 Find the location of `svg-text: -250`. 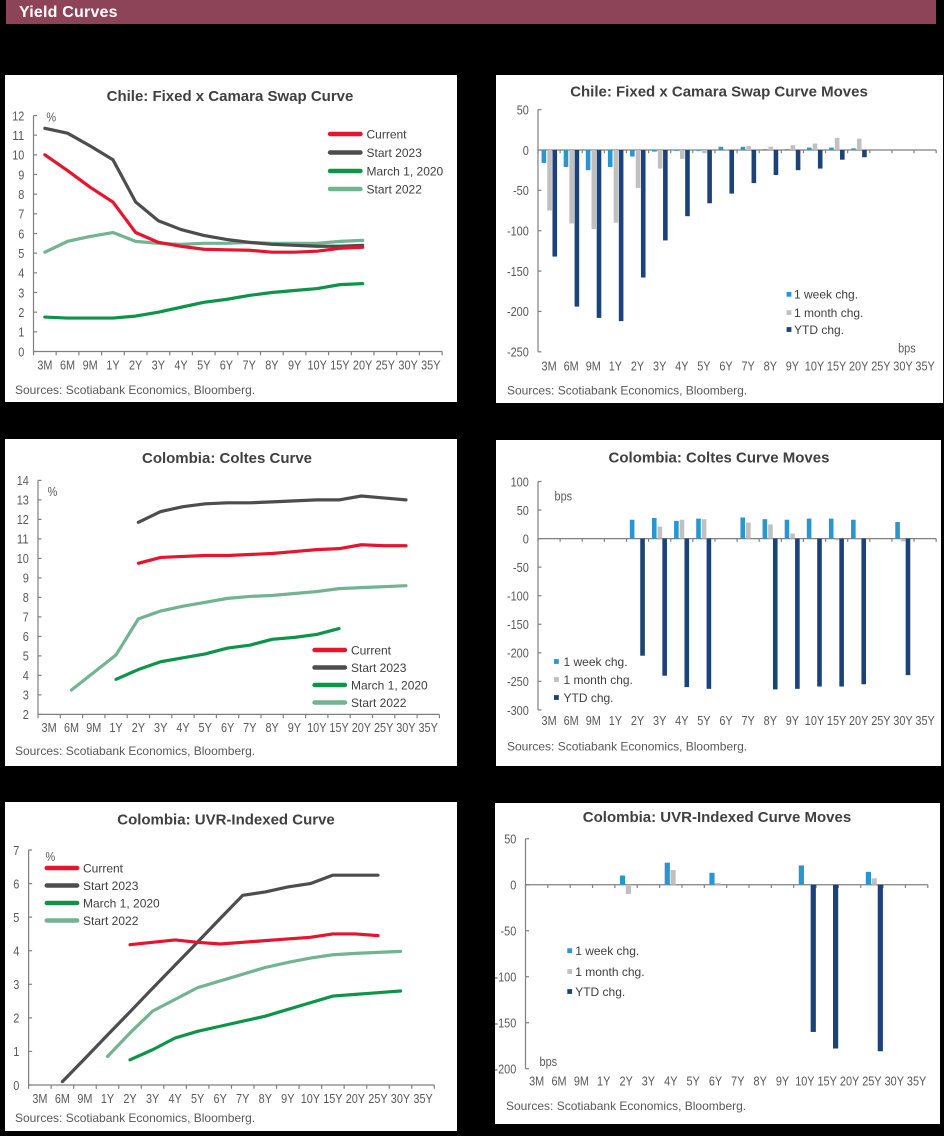

svg-text: -250 is located at coordinates (518, 352).